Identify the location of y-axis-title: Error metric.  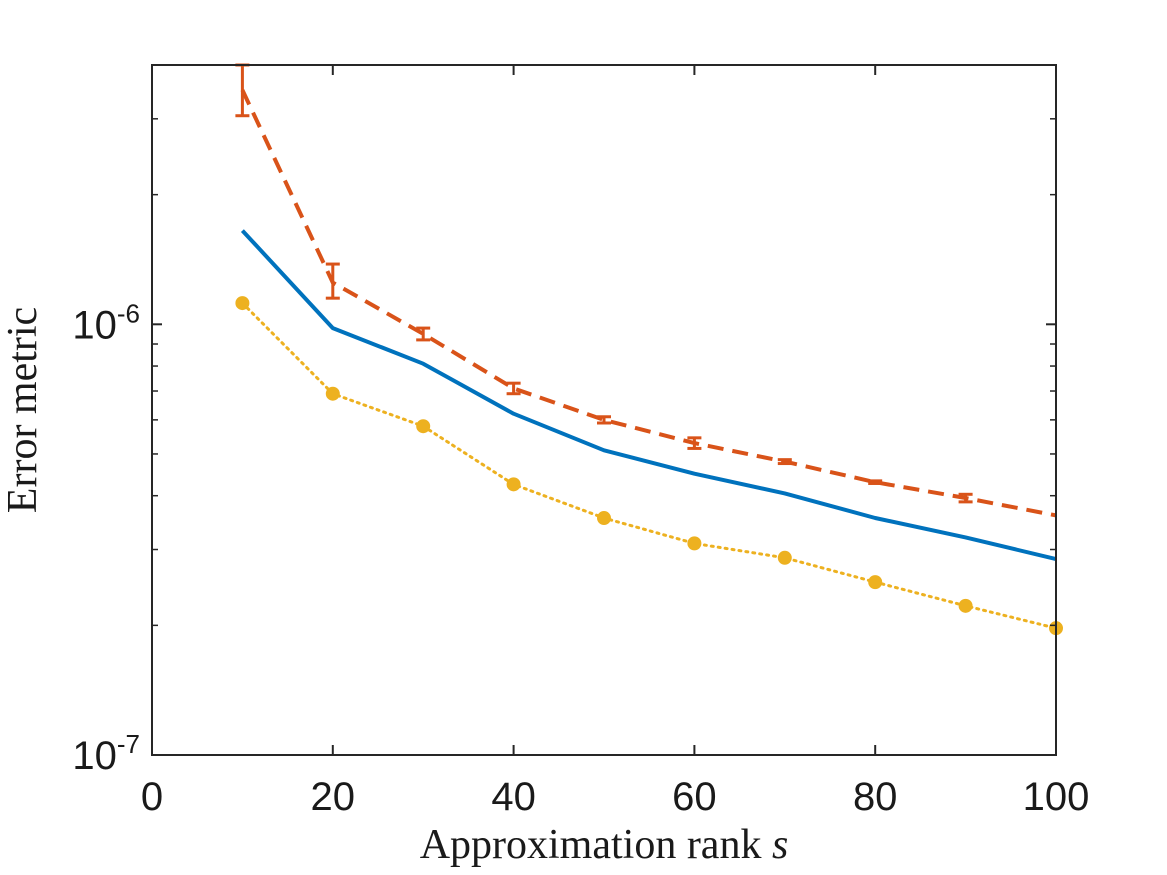
(23, 410).